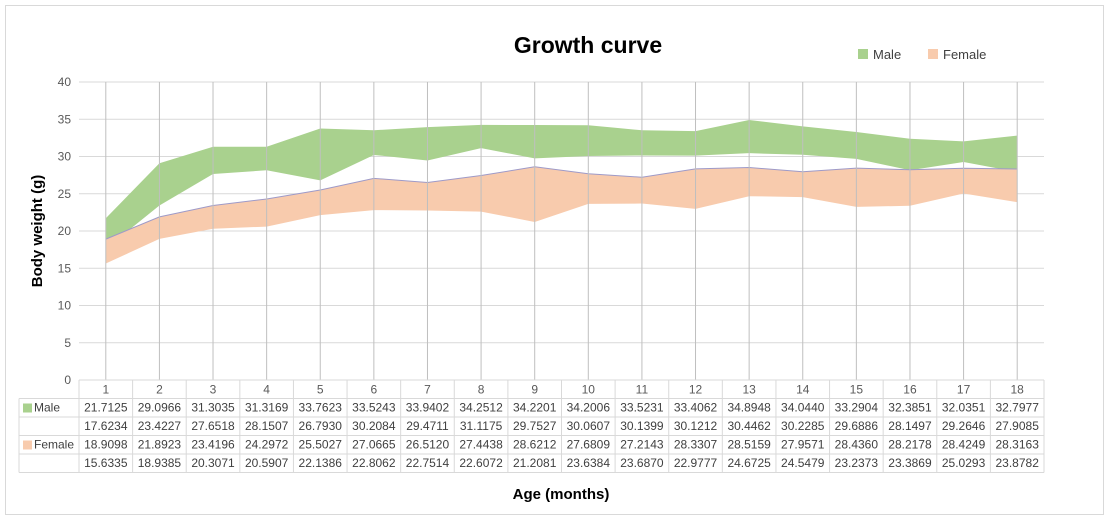 The height and width of the screenshot is (523, 1111). Describe the element at coordinates (964, 445) in the screenshot. I see `table-cell-upper: 28.4249` at that location.